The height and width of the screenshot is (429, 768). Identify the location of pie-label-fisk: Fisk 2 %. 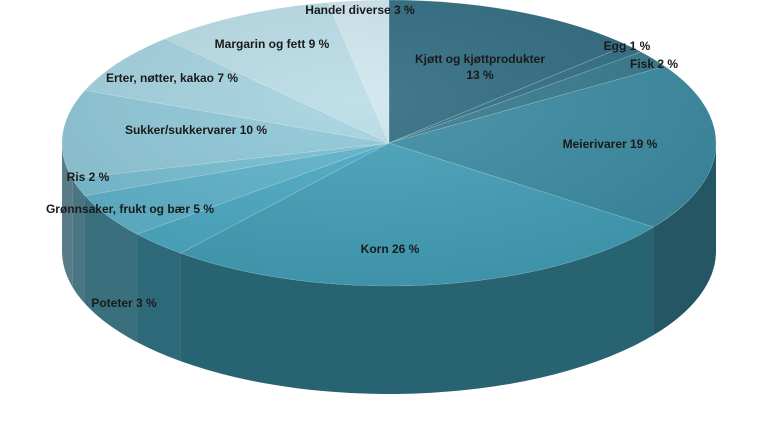
(654, 64).